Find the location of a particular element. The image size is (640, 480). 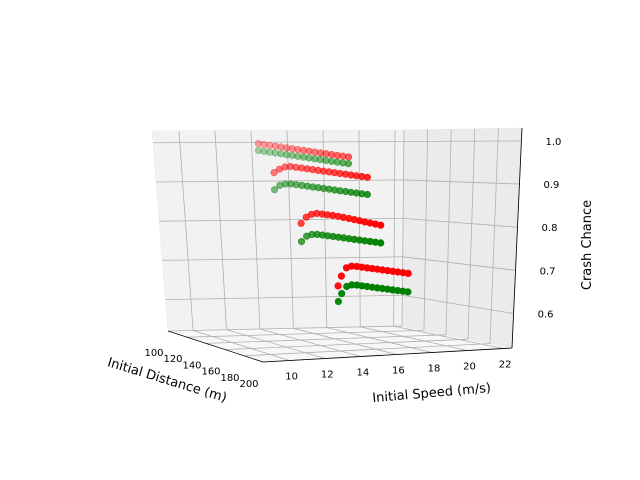

distance-tick-label: 160 is located at coordinates (210, 372).